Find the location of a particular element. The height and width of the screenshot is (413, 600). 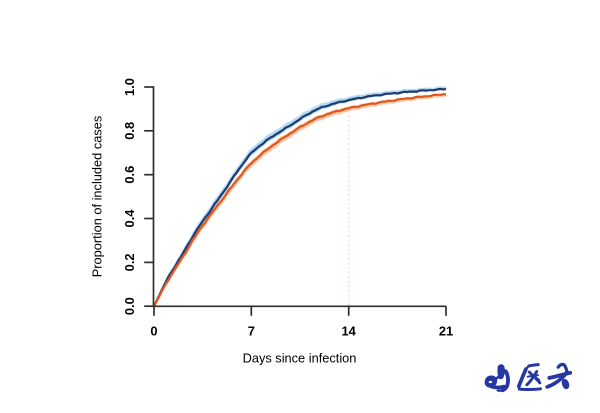

svg-text: 0.6 is located at coordinates (129, 175).